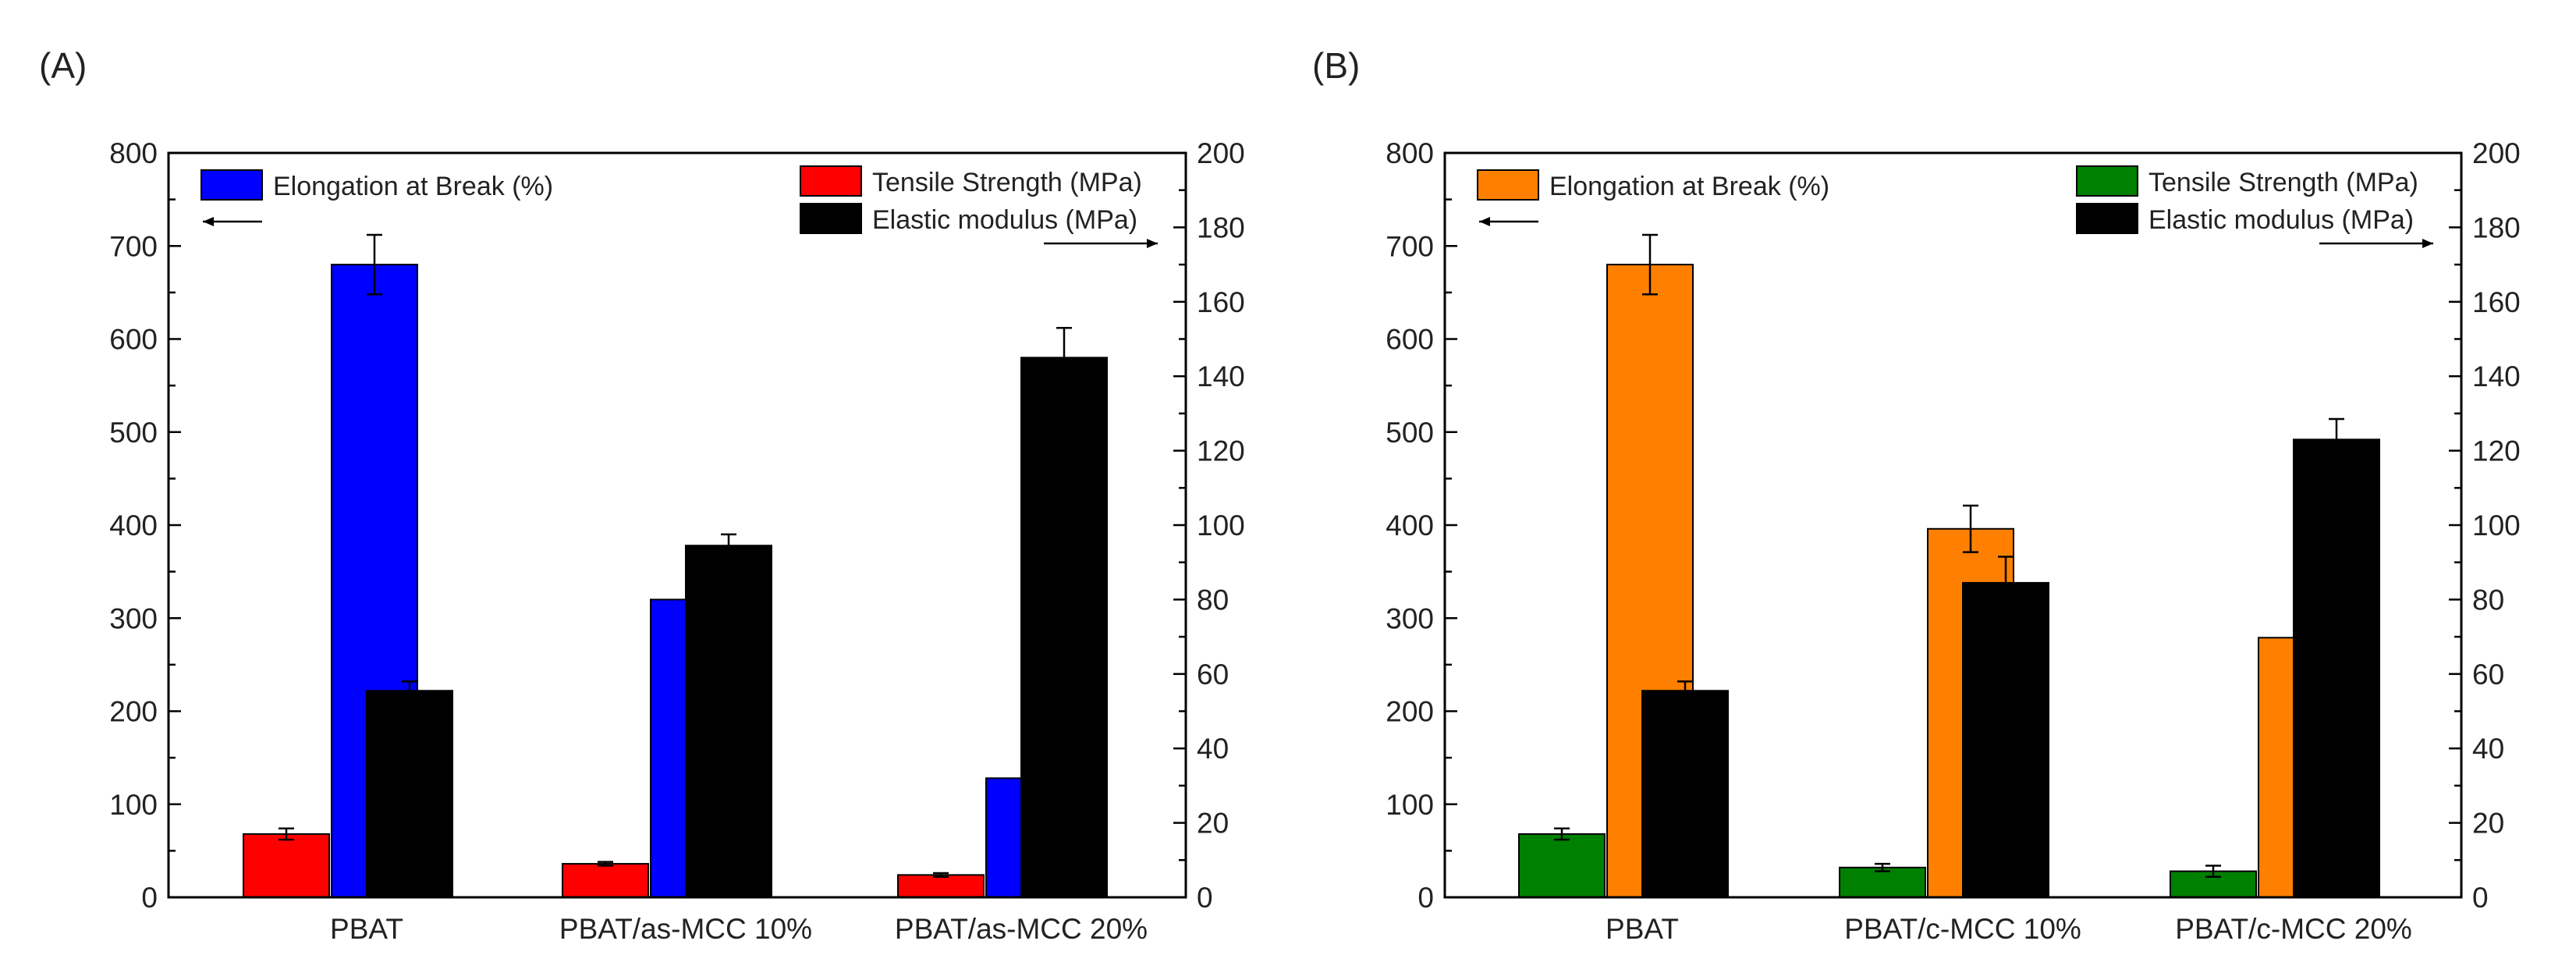 The width and height of the screenshot is (2576, 980). Describe the element at coordinates (685, 929) in the screenshot. I see `category-label: PBAT/as-MCC 10%` at that location.